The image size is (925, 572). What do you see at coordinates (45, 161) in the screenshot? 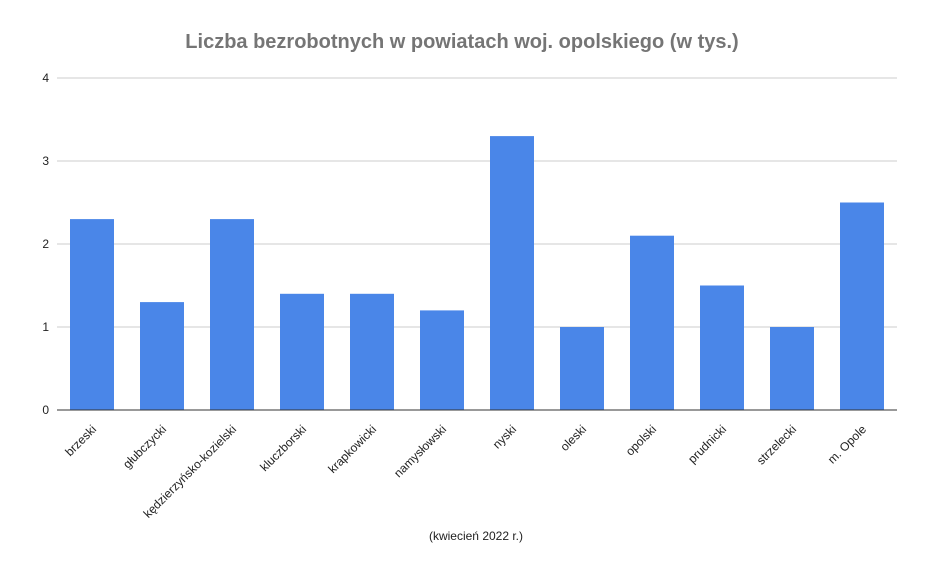
I see `y-tick-label: 3` at bounding box center [45, 161].